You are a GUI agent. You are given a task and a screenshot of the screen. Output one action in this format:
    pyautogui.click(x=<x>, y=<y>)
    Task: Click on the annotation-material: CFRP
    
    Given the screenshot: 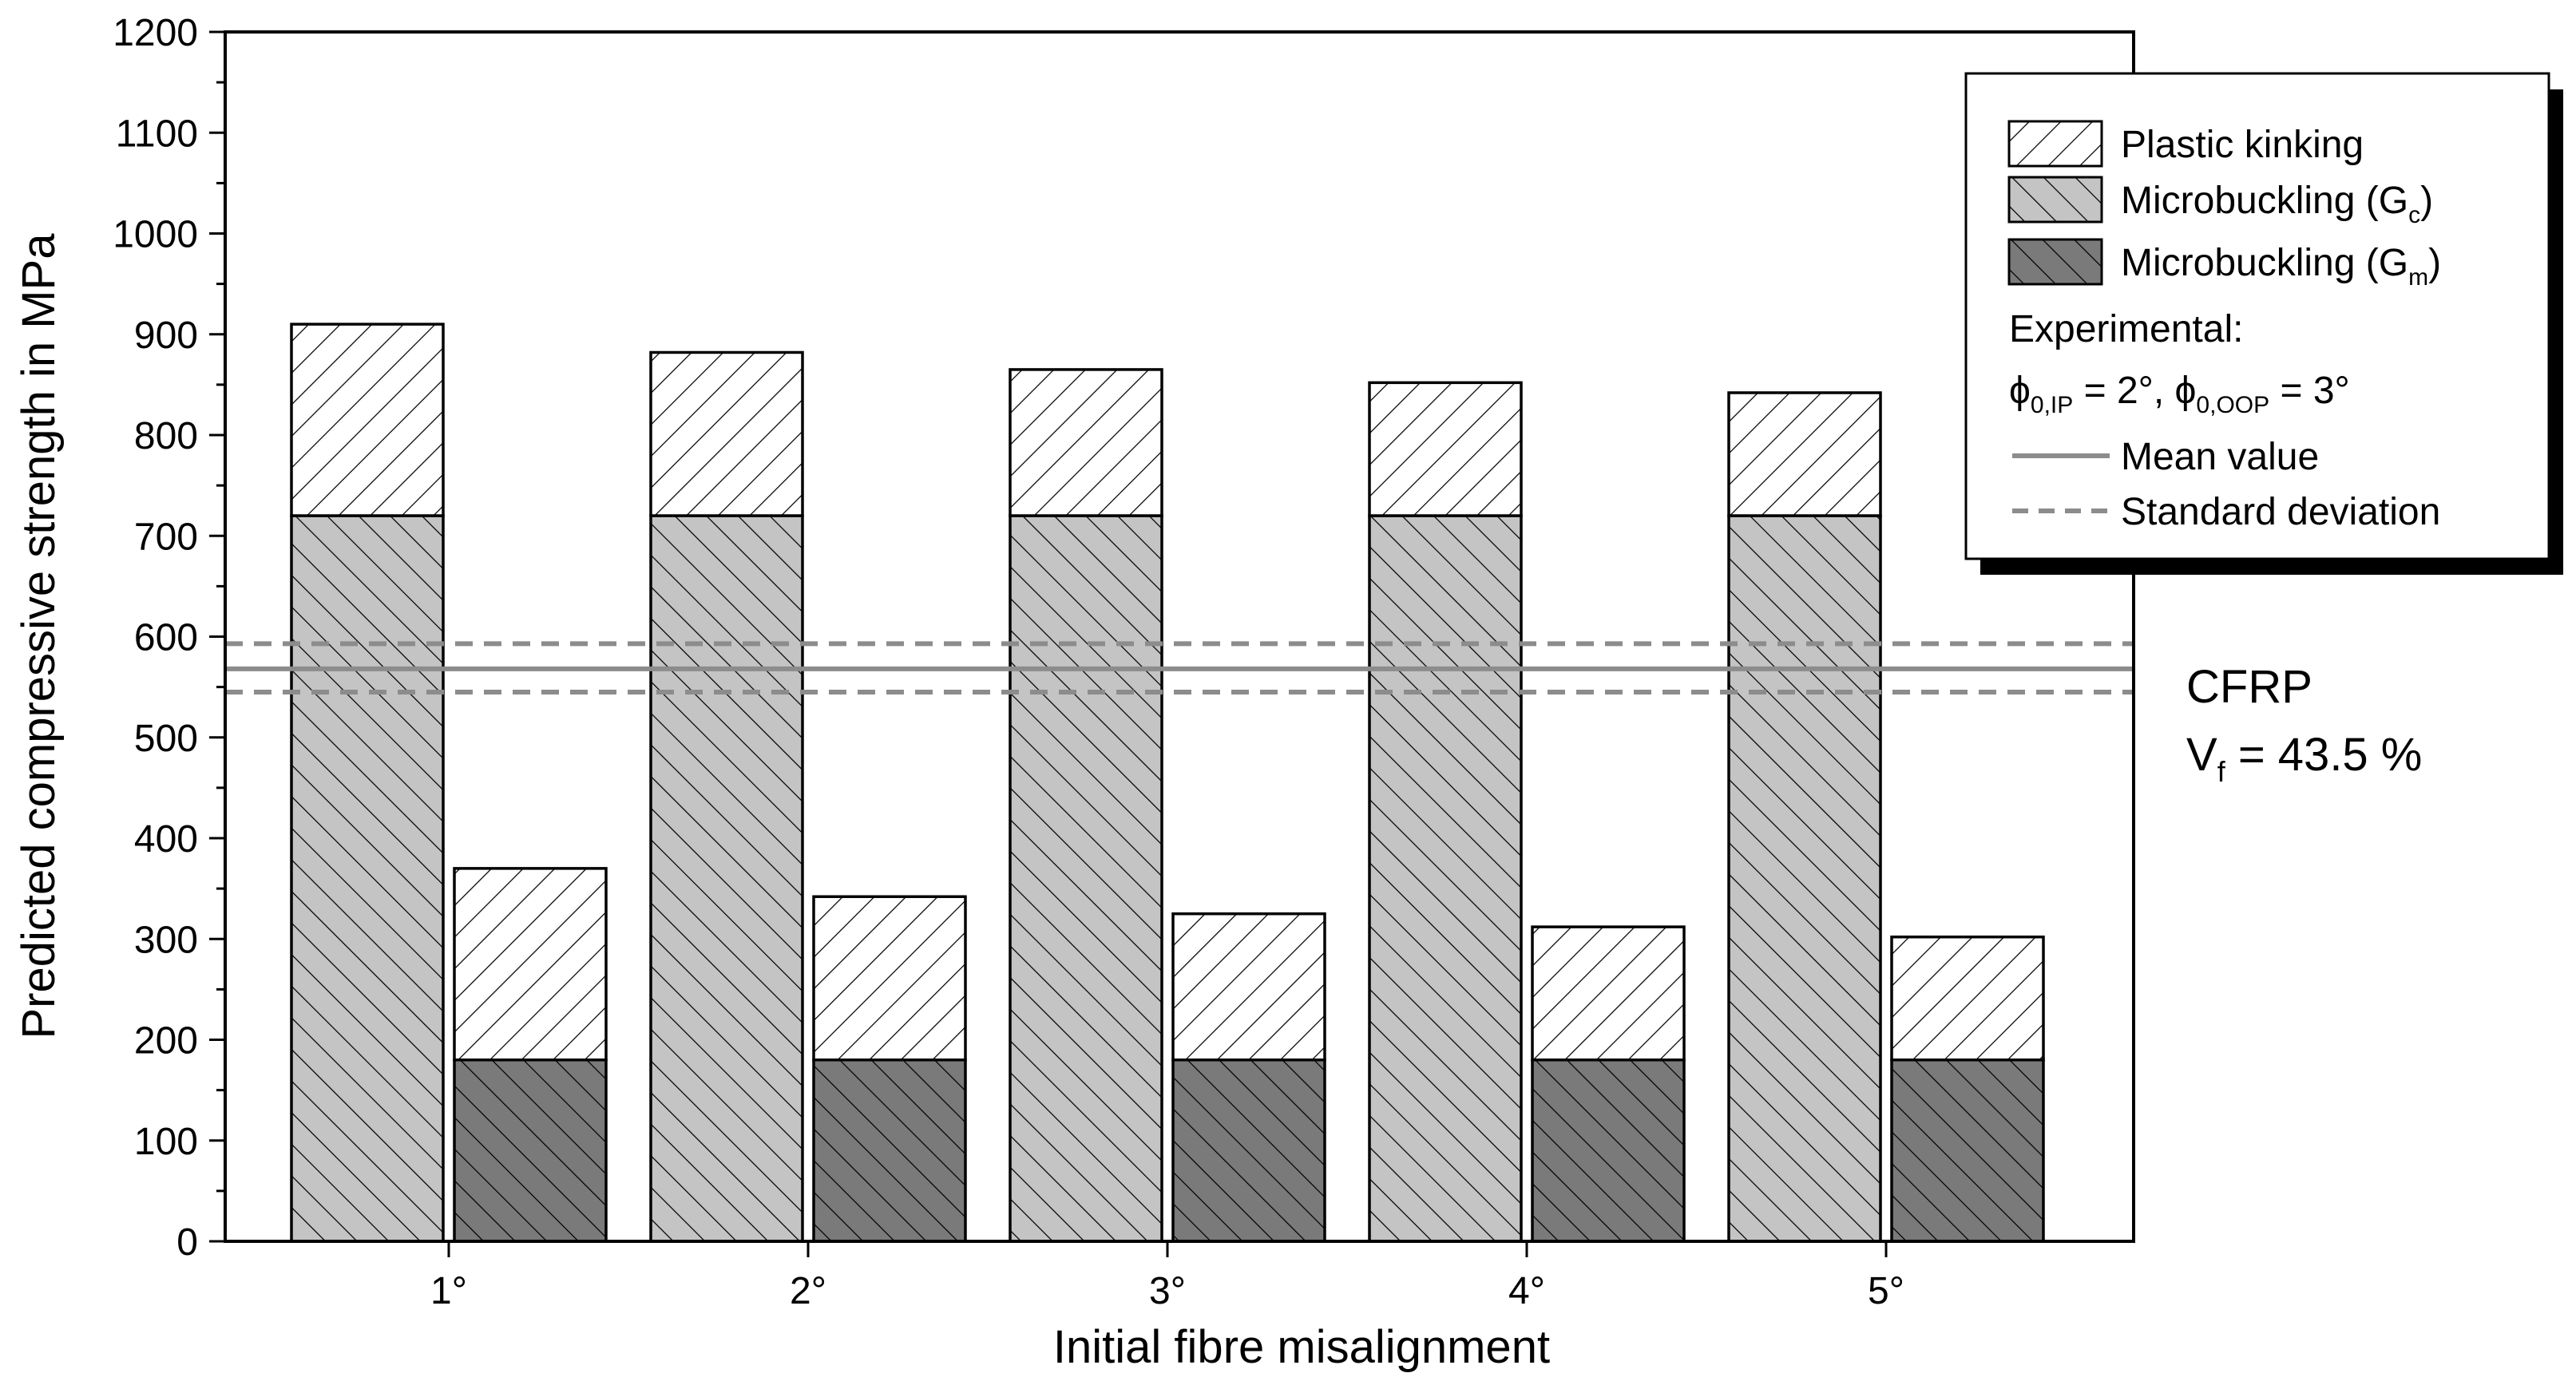 What is the action you would take?
    pyautogui.click(x=2249, y=687)
    